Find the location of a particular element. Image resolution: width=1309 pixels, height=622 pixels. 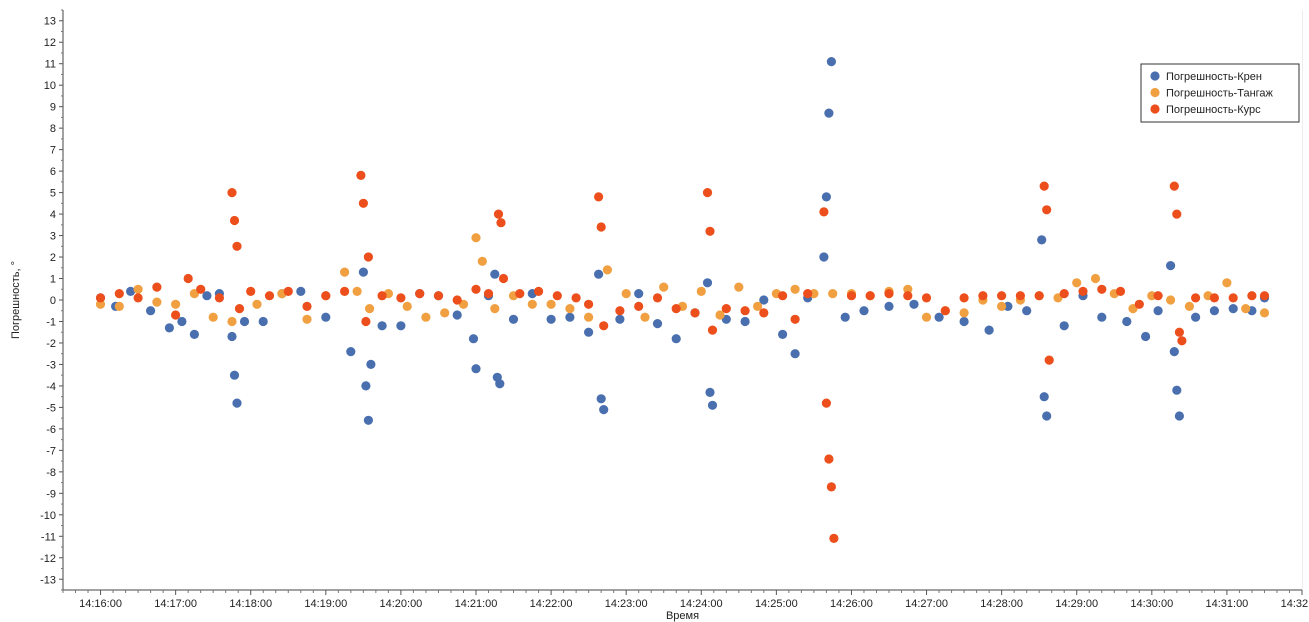

y-tick-label: 0 is located at coordinates (53, 301).